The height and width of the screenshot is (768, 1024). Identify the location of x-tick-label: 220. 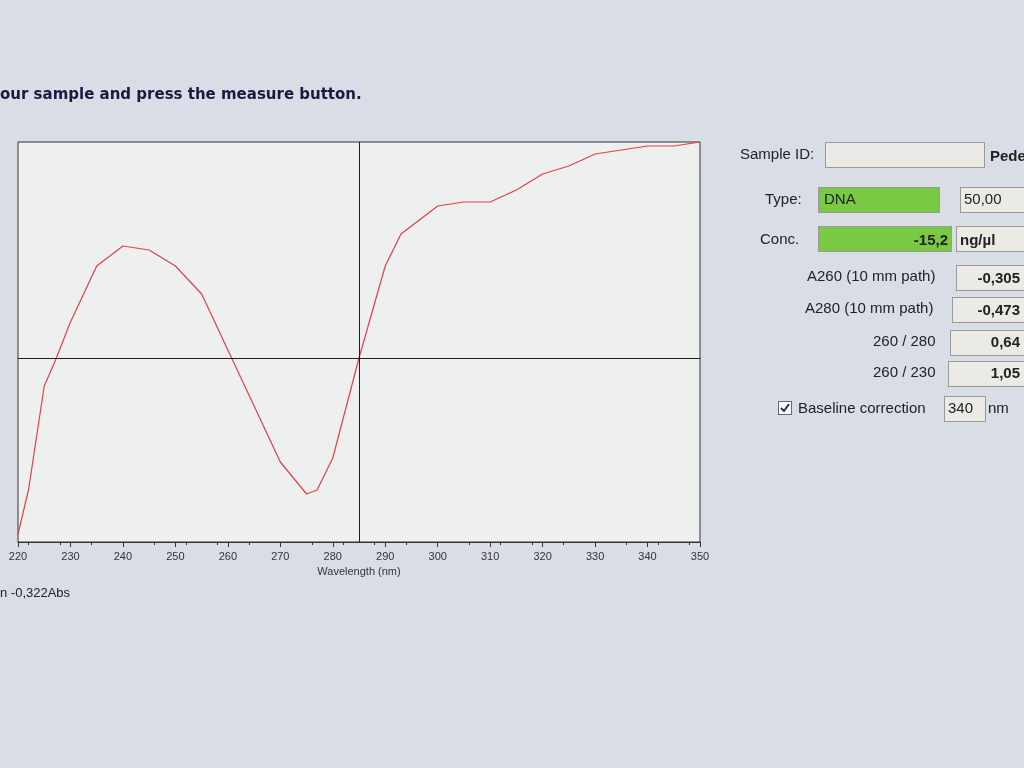
(18, 555).